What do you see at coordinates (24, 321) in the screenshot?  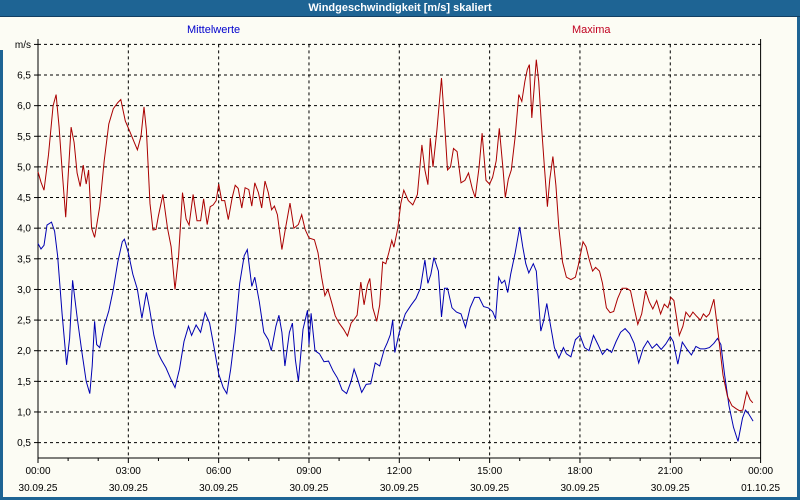 I see `y-tick-label: 2,5` at bounding box center [24, 321].